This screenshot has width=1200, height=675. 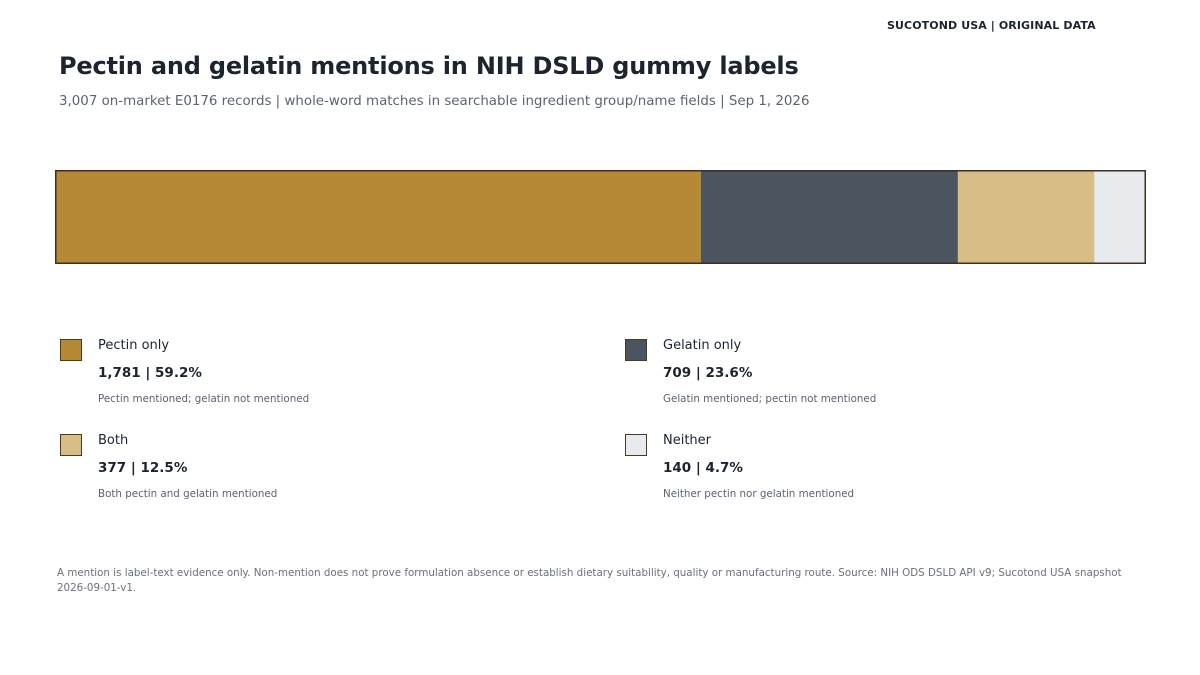 What do you see at coordinates (150, 373) in the screenshot?
I see `legend-value: 1,781 | 59.2%` at bounding box center [150, 373].